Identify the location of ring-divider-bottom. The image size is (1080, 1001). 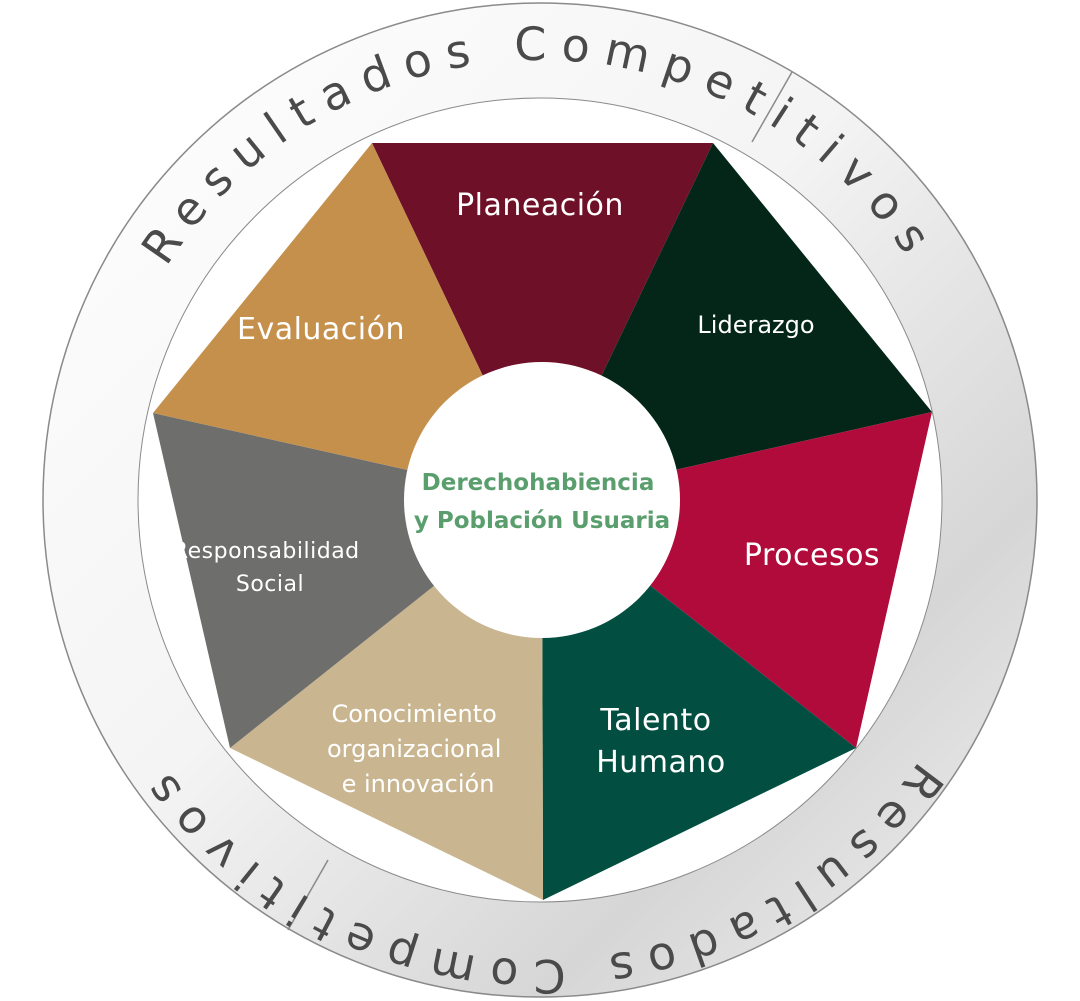
(308, 895).